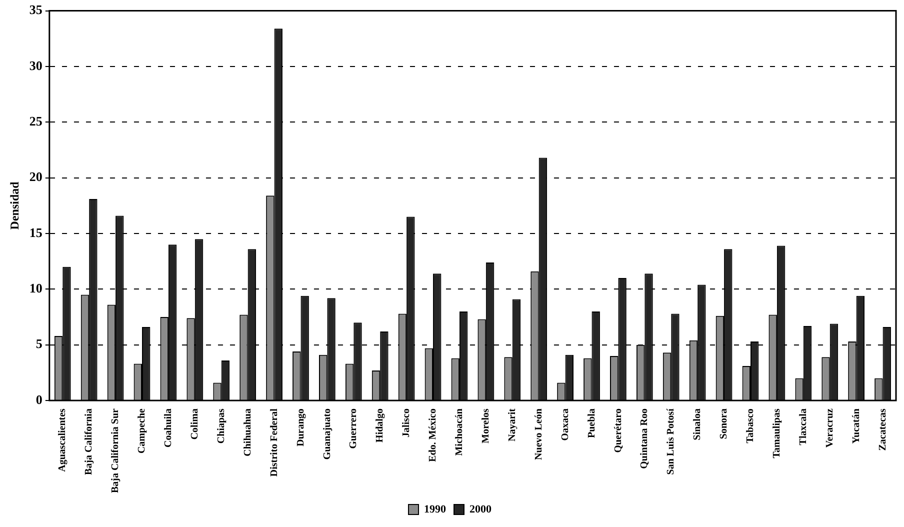 The image size is (904, 527). Describe the element at coordinates (274, 442) in the screenshot. I see `x-tick-label: Distrito Federal` at that location.